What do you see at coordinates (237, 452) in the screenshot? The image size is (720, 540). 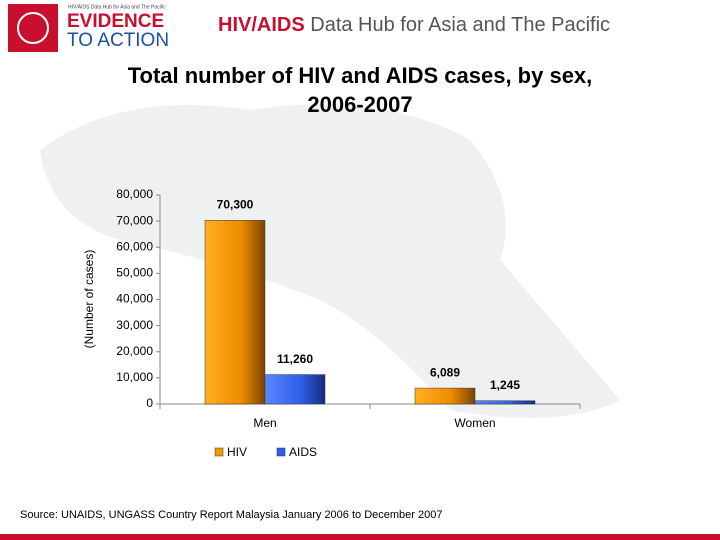 I see `legend-label: HIV` at bounding box center [237, 452].